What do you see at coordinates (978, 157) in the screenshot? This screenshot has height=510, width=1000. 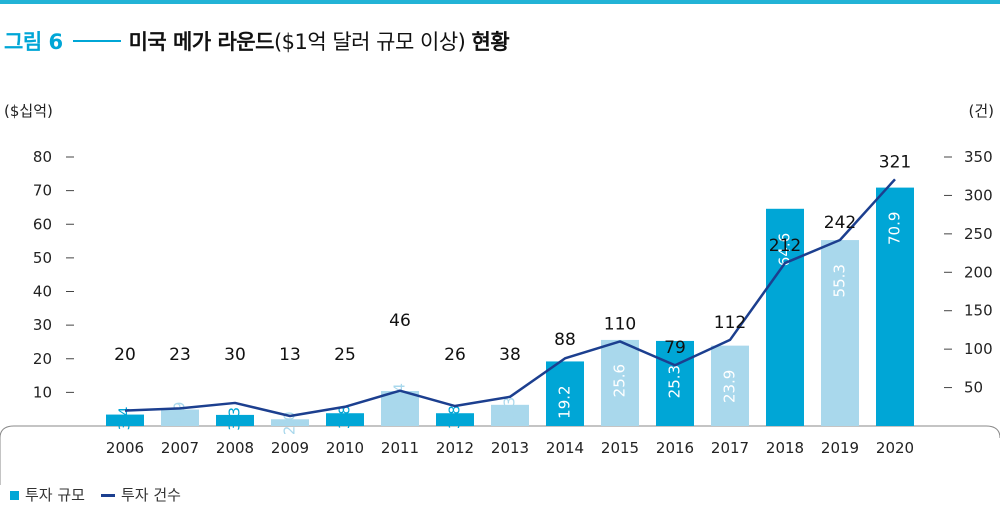 I see `right-axis-tick-label: 350` at bounding box center [978, 157].